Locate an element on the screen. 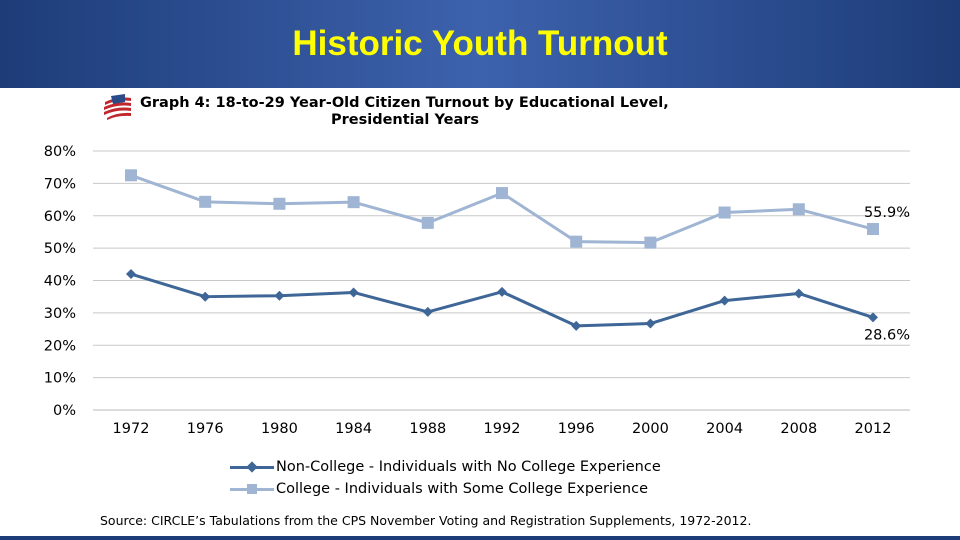  slide-title: Historic Youth Turnout is located at coordinates (480, 43).